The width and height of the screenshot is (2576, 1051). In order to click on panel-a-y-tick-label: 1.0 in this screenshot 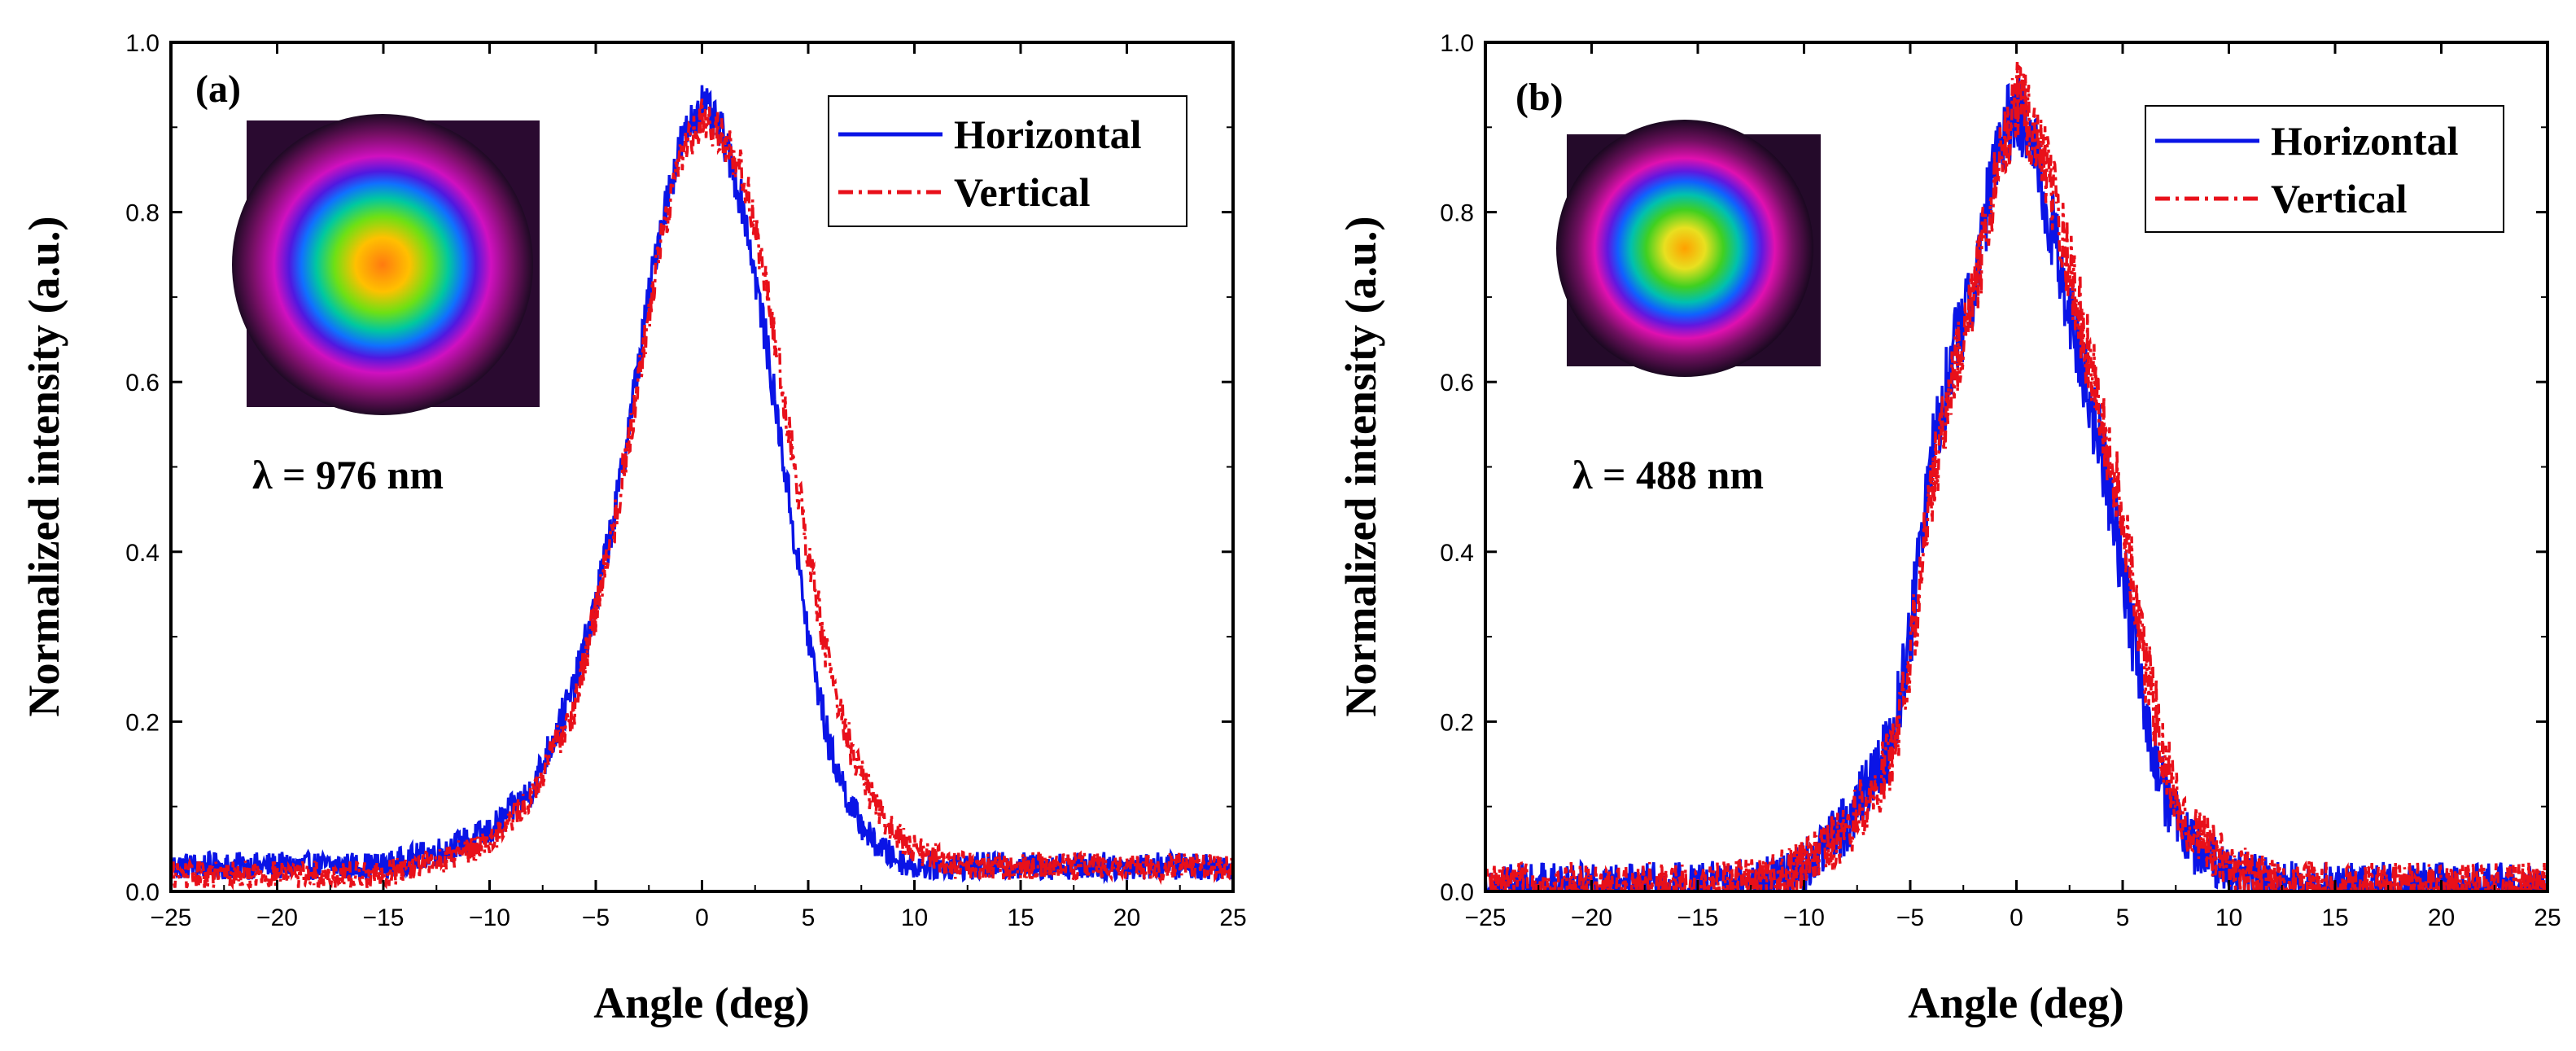, I will do `click(142, 43)`.